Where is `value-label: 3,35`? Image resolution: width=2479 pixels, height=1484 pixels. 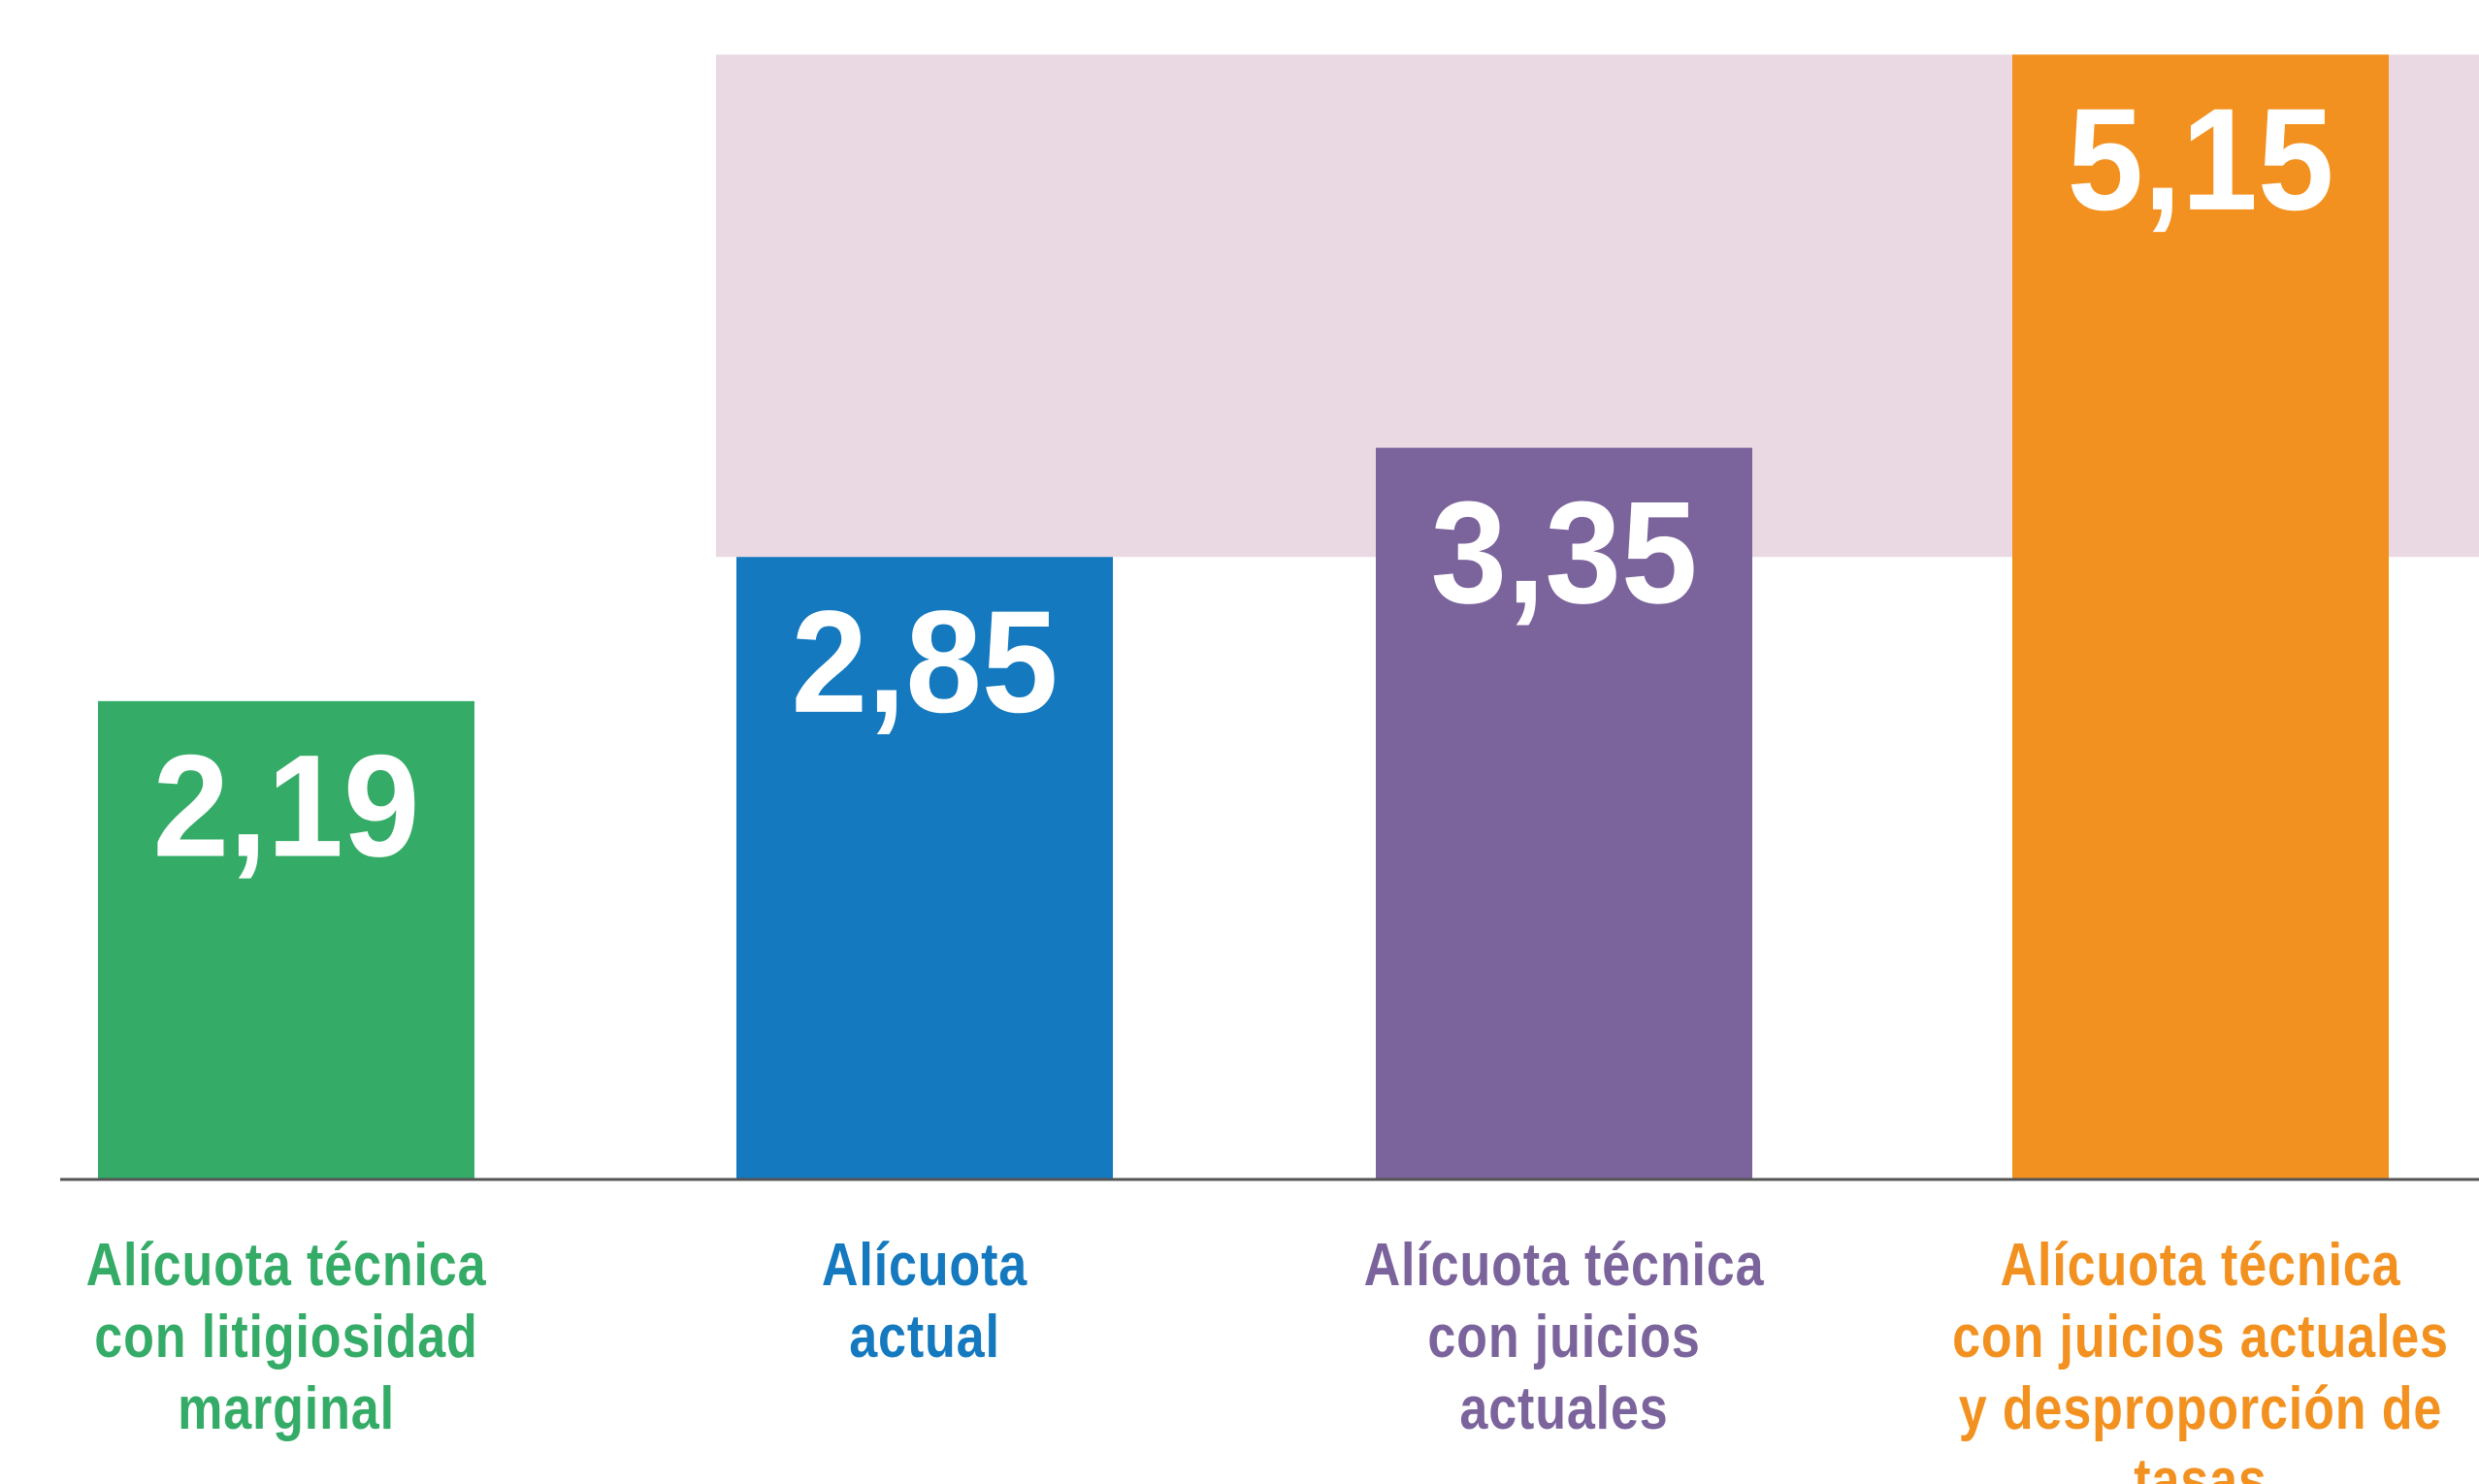 value-label: 3,35 is located at coordinates (1565, 551).